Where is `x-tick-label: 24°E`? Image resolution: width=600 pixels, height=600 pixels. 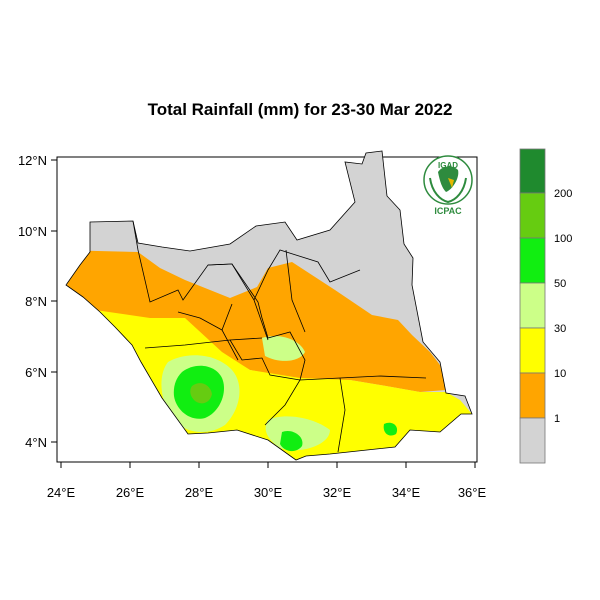
x-tick-label: 24°E is located at coordinates (61, 492).